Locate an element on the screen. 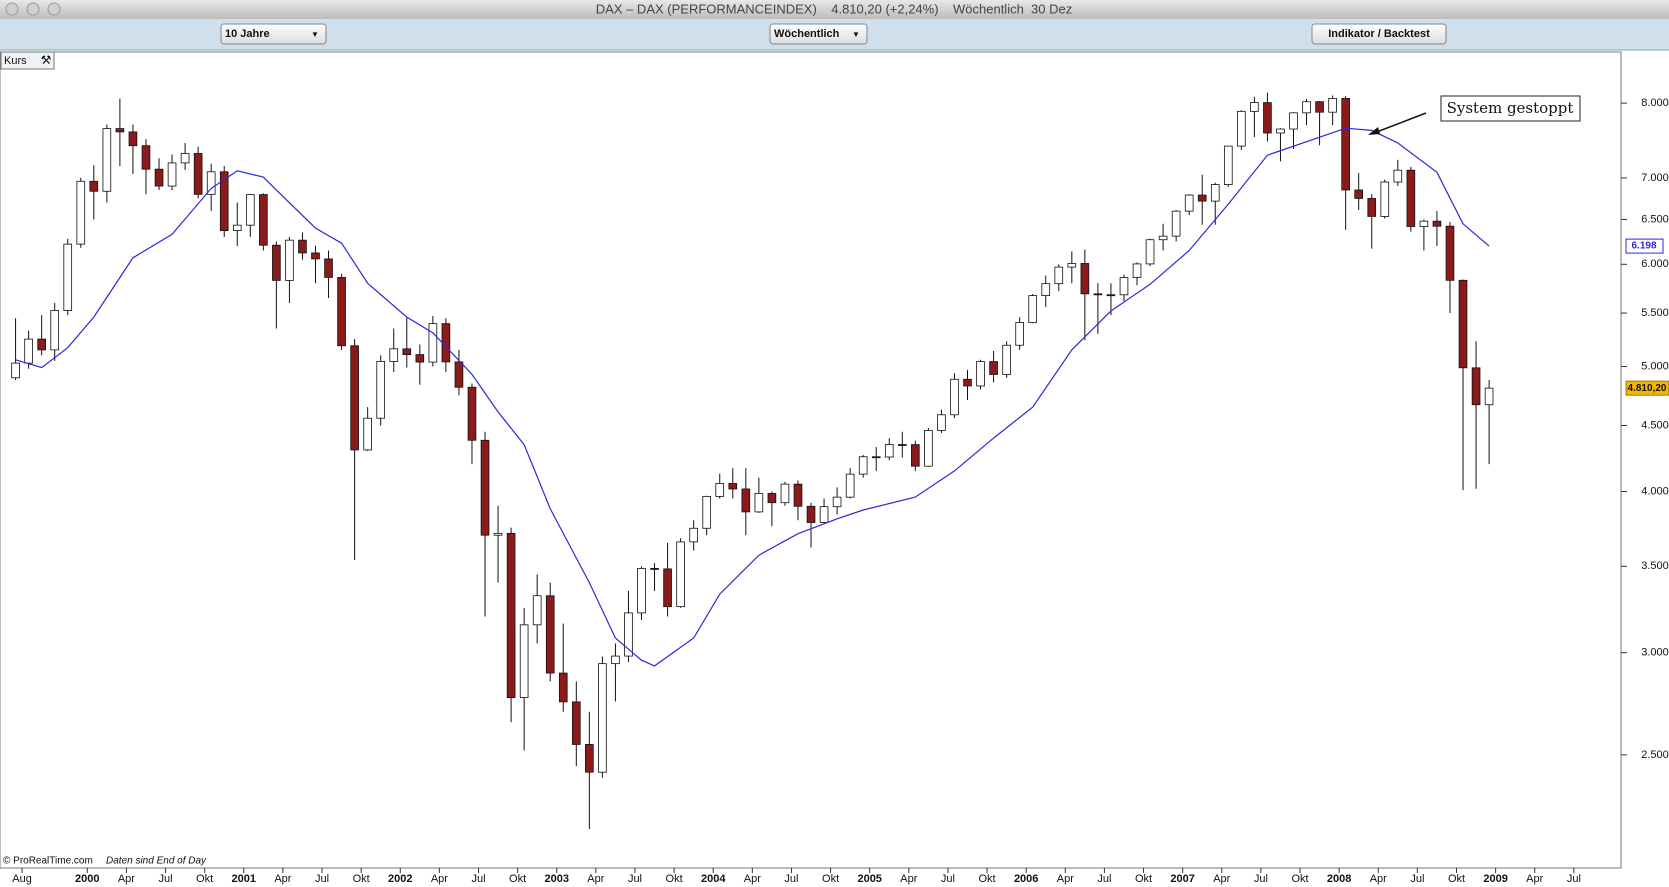 This screenshot has width=1669, height=887. indicator-button is located at coordinates (1379, 34).